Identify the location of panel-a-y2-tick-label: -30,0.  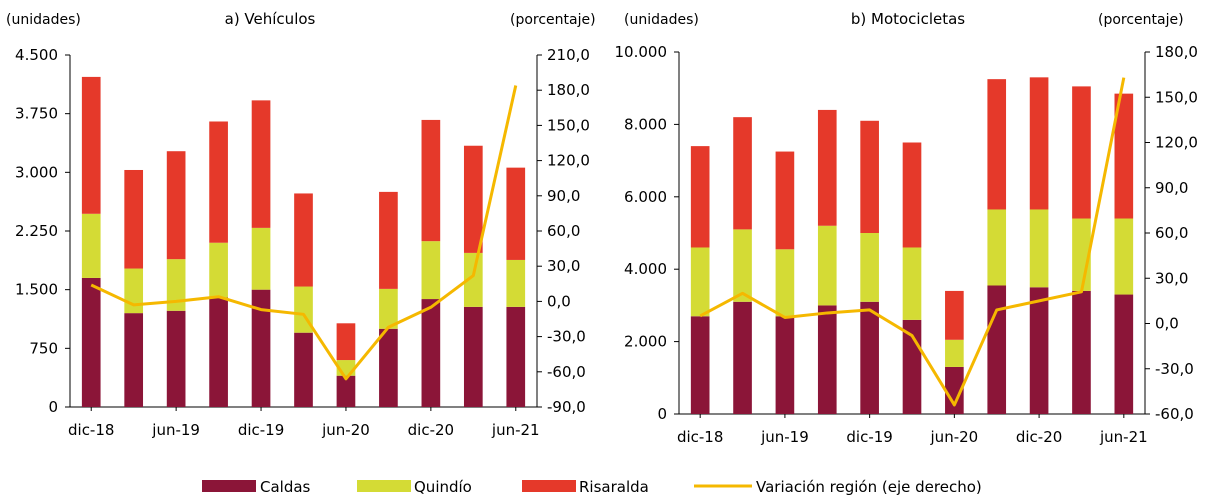
(566, 337).